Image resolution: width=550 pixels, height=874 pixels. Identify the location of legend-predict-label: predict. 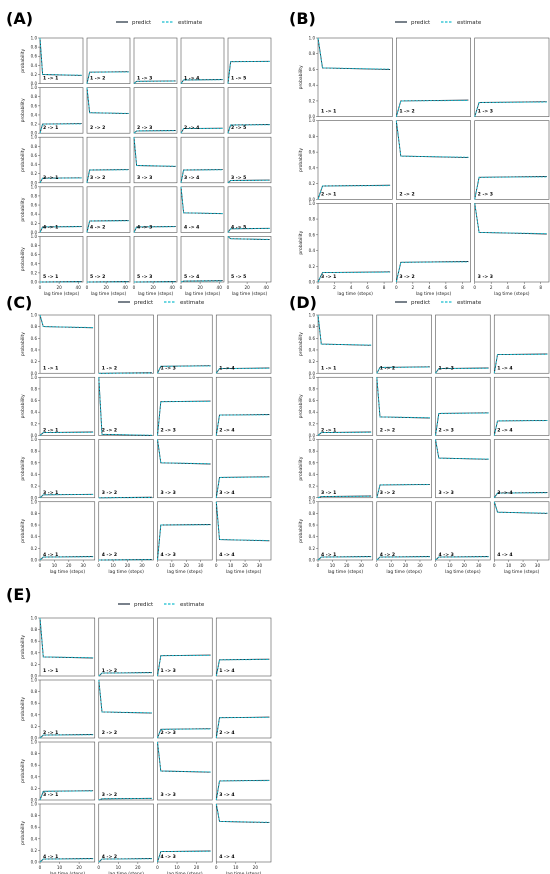
(421, 23).